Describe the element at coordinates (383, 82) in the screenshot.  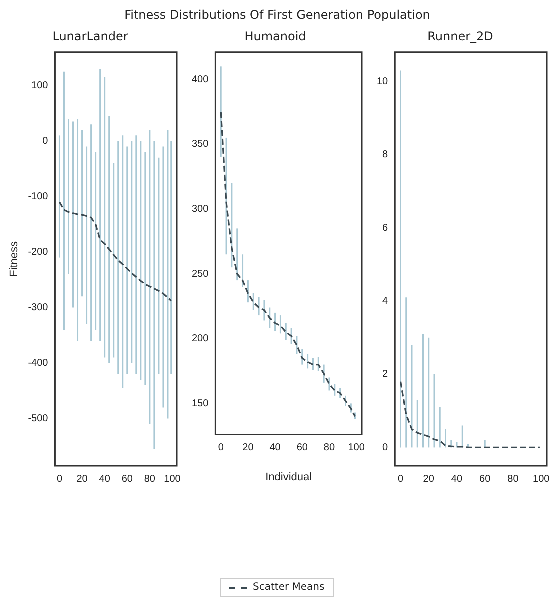
I see `y-tick-label: 10` at that location.